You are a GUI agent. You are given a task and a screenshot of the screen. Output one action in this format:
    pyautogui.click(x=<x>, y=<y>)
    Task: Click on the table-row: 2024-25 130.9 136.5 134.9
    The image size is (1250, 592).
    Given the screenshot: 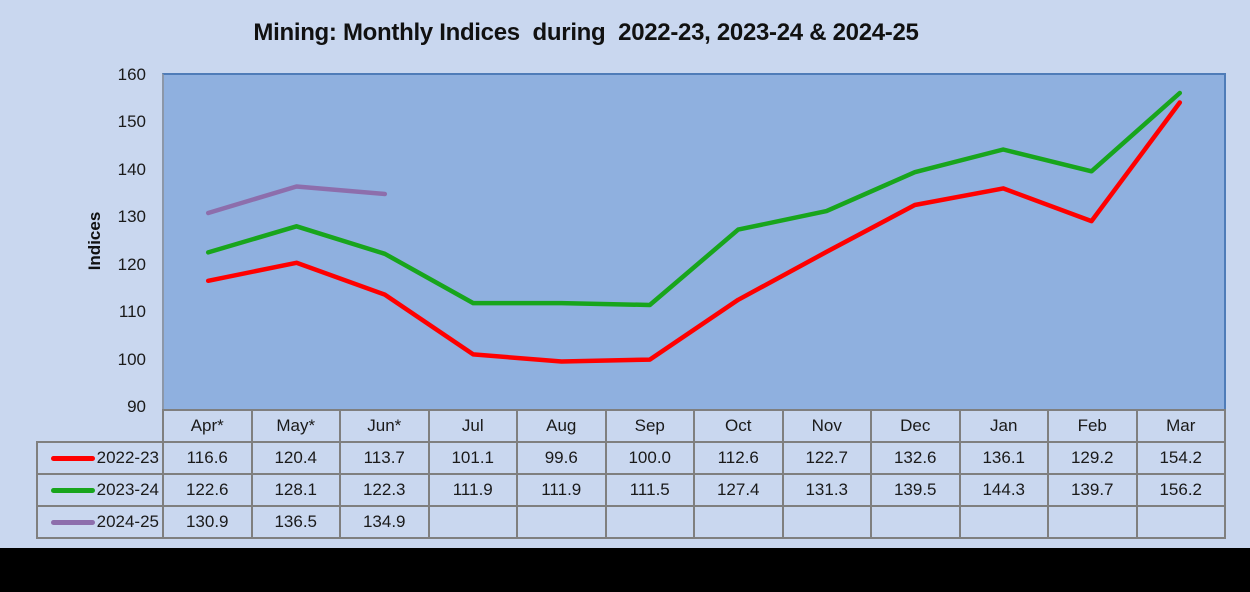 What is the action you would take?
    pyautogui.click(x=631, y=522)
    